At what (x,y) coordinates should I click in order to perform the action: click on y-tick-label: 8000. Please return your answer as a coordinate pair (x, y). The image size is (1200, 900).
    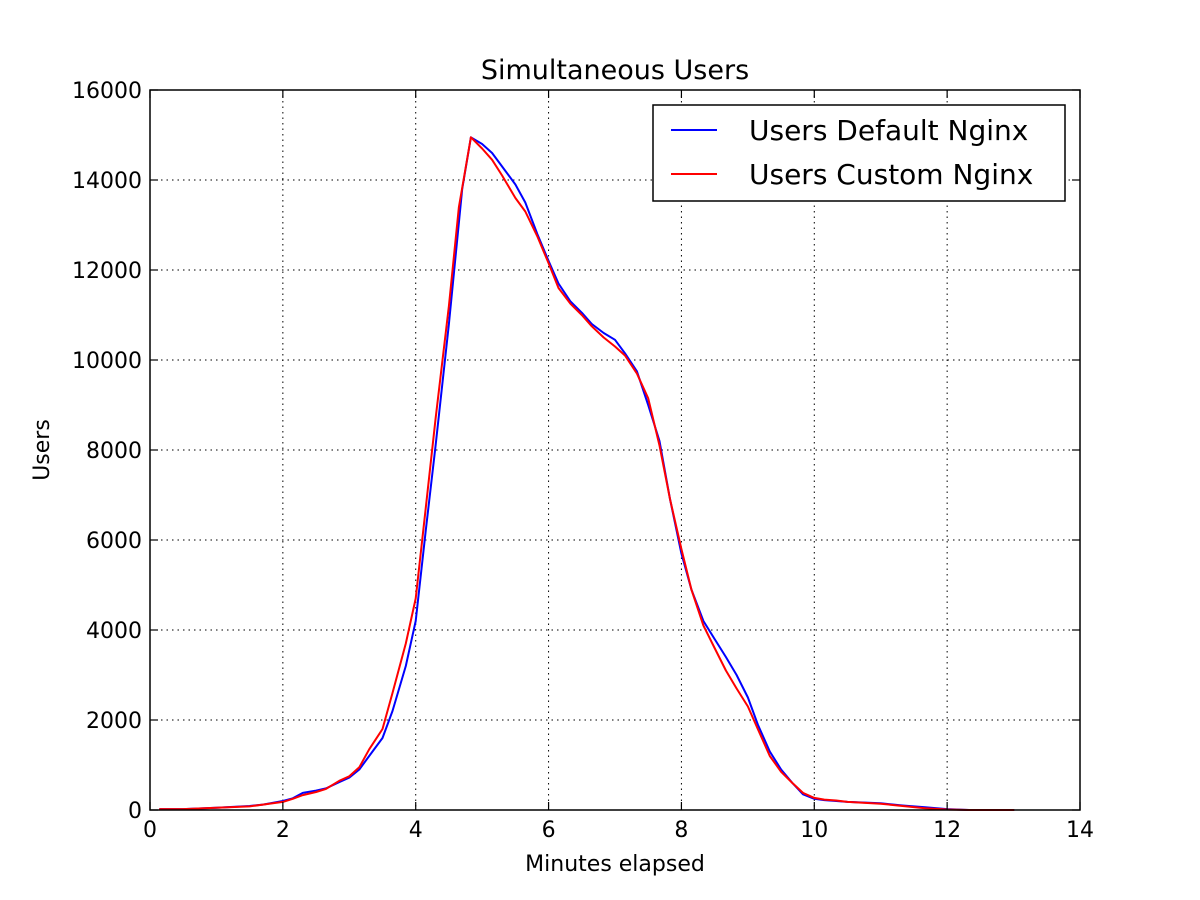
    Looking at the image, I should click on (114, 451).